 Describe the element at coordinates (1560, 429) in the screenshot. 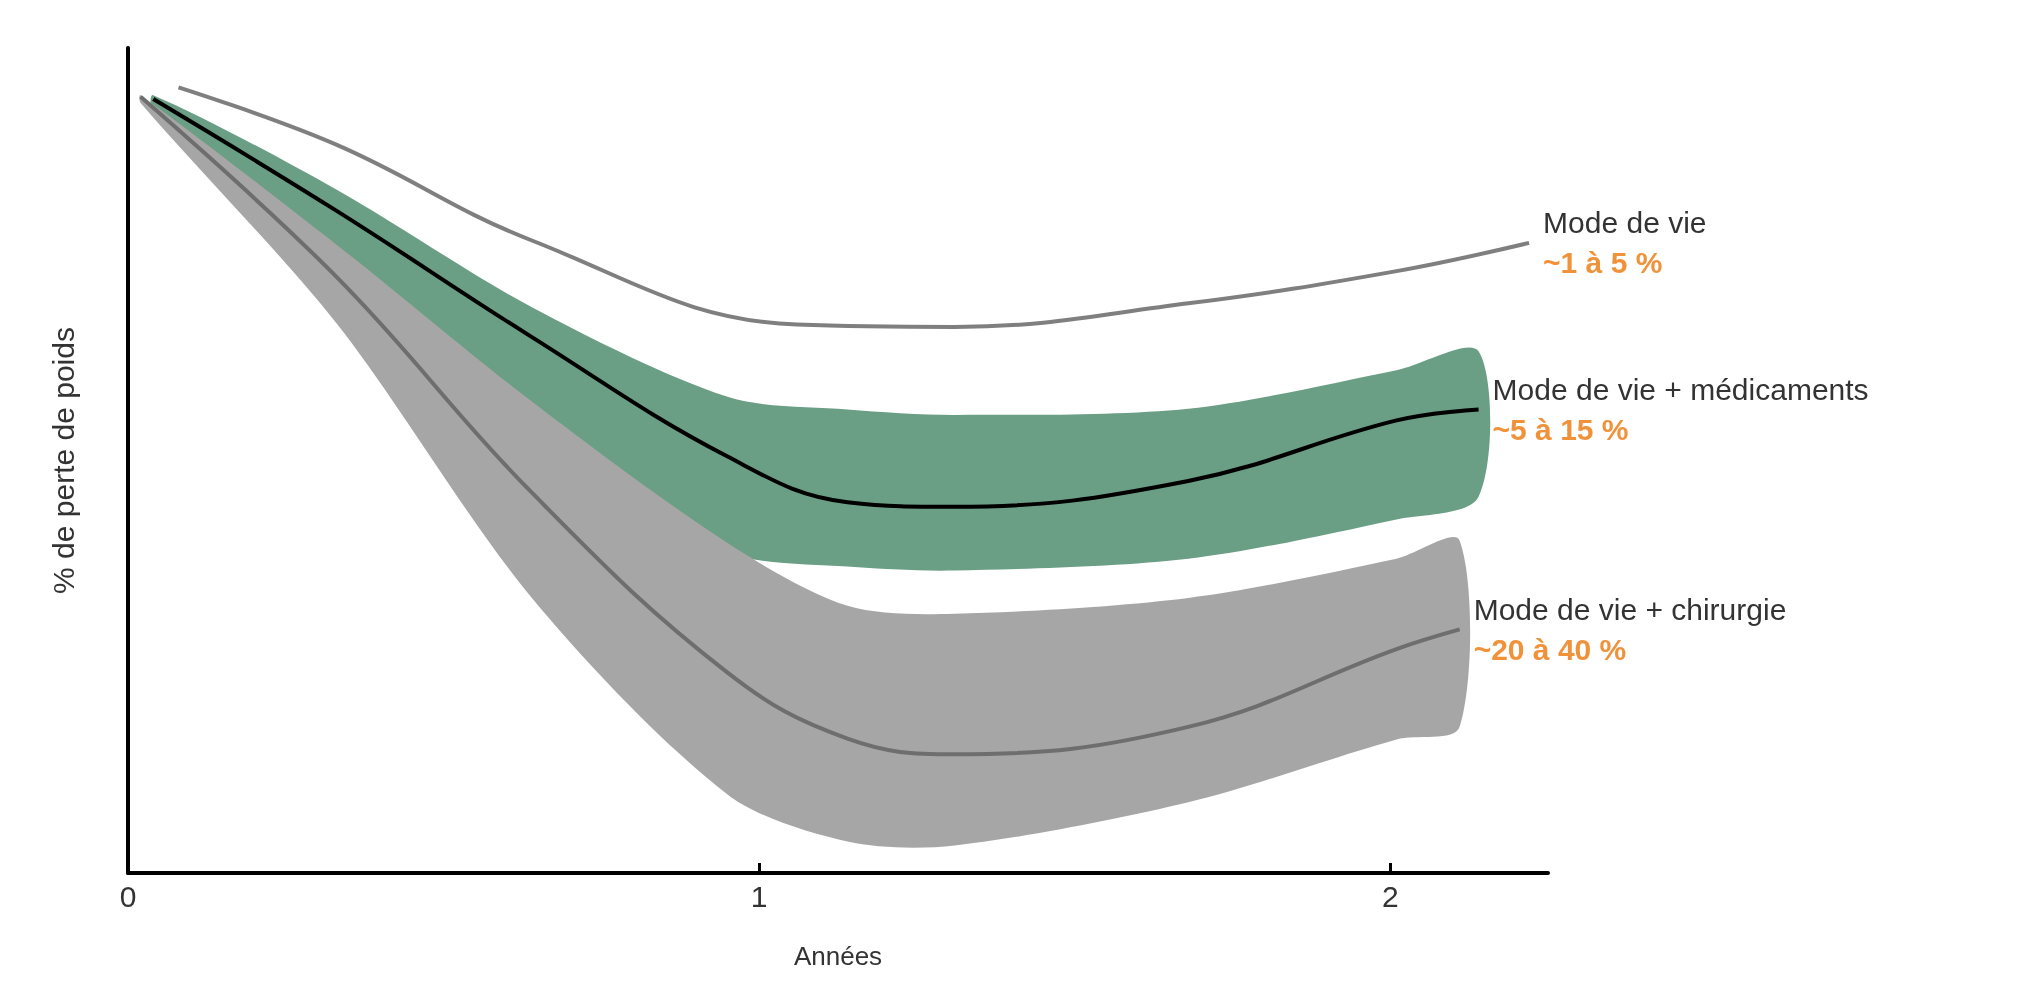

I see `annotation: ~5 à 15 %` at that location.